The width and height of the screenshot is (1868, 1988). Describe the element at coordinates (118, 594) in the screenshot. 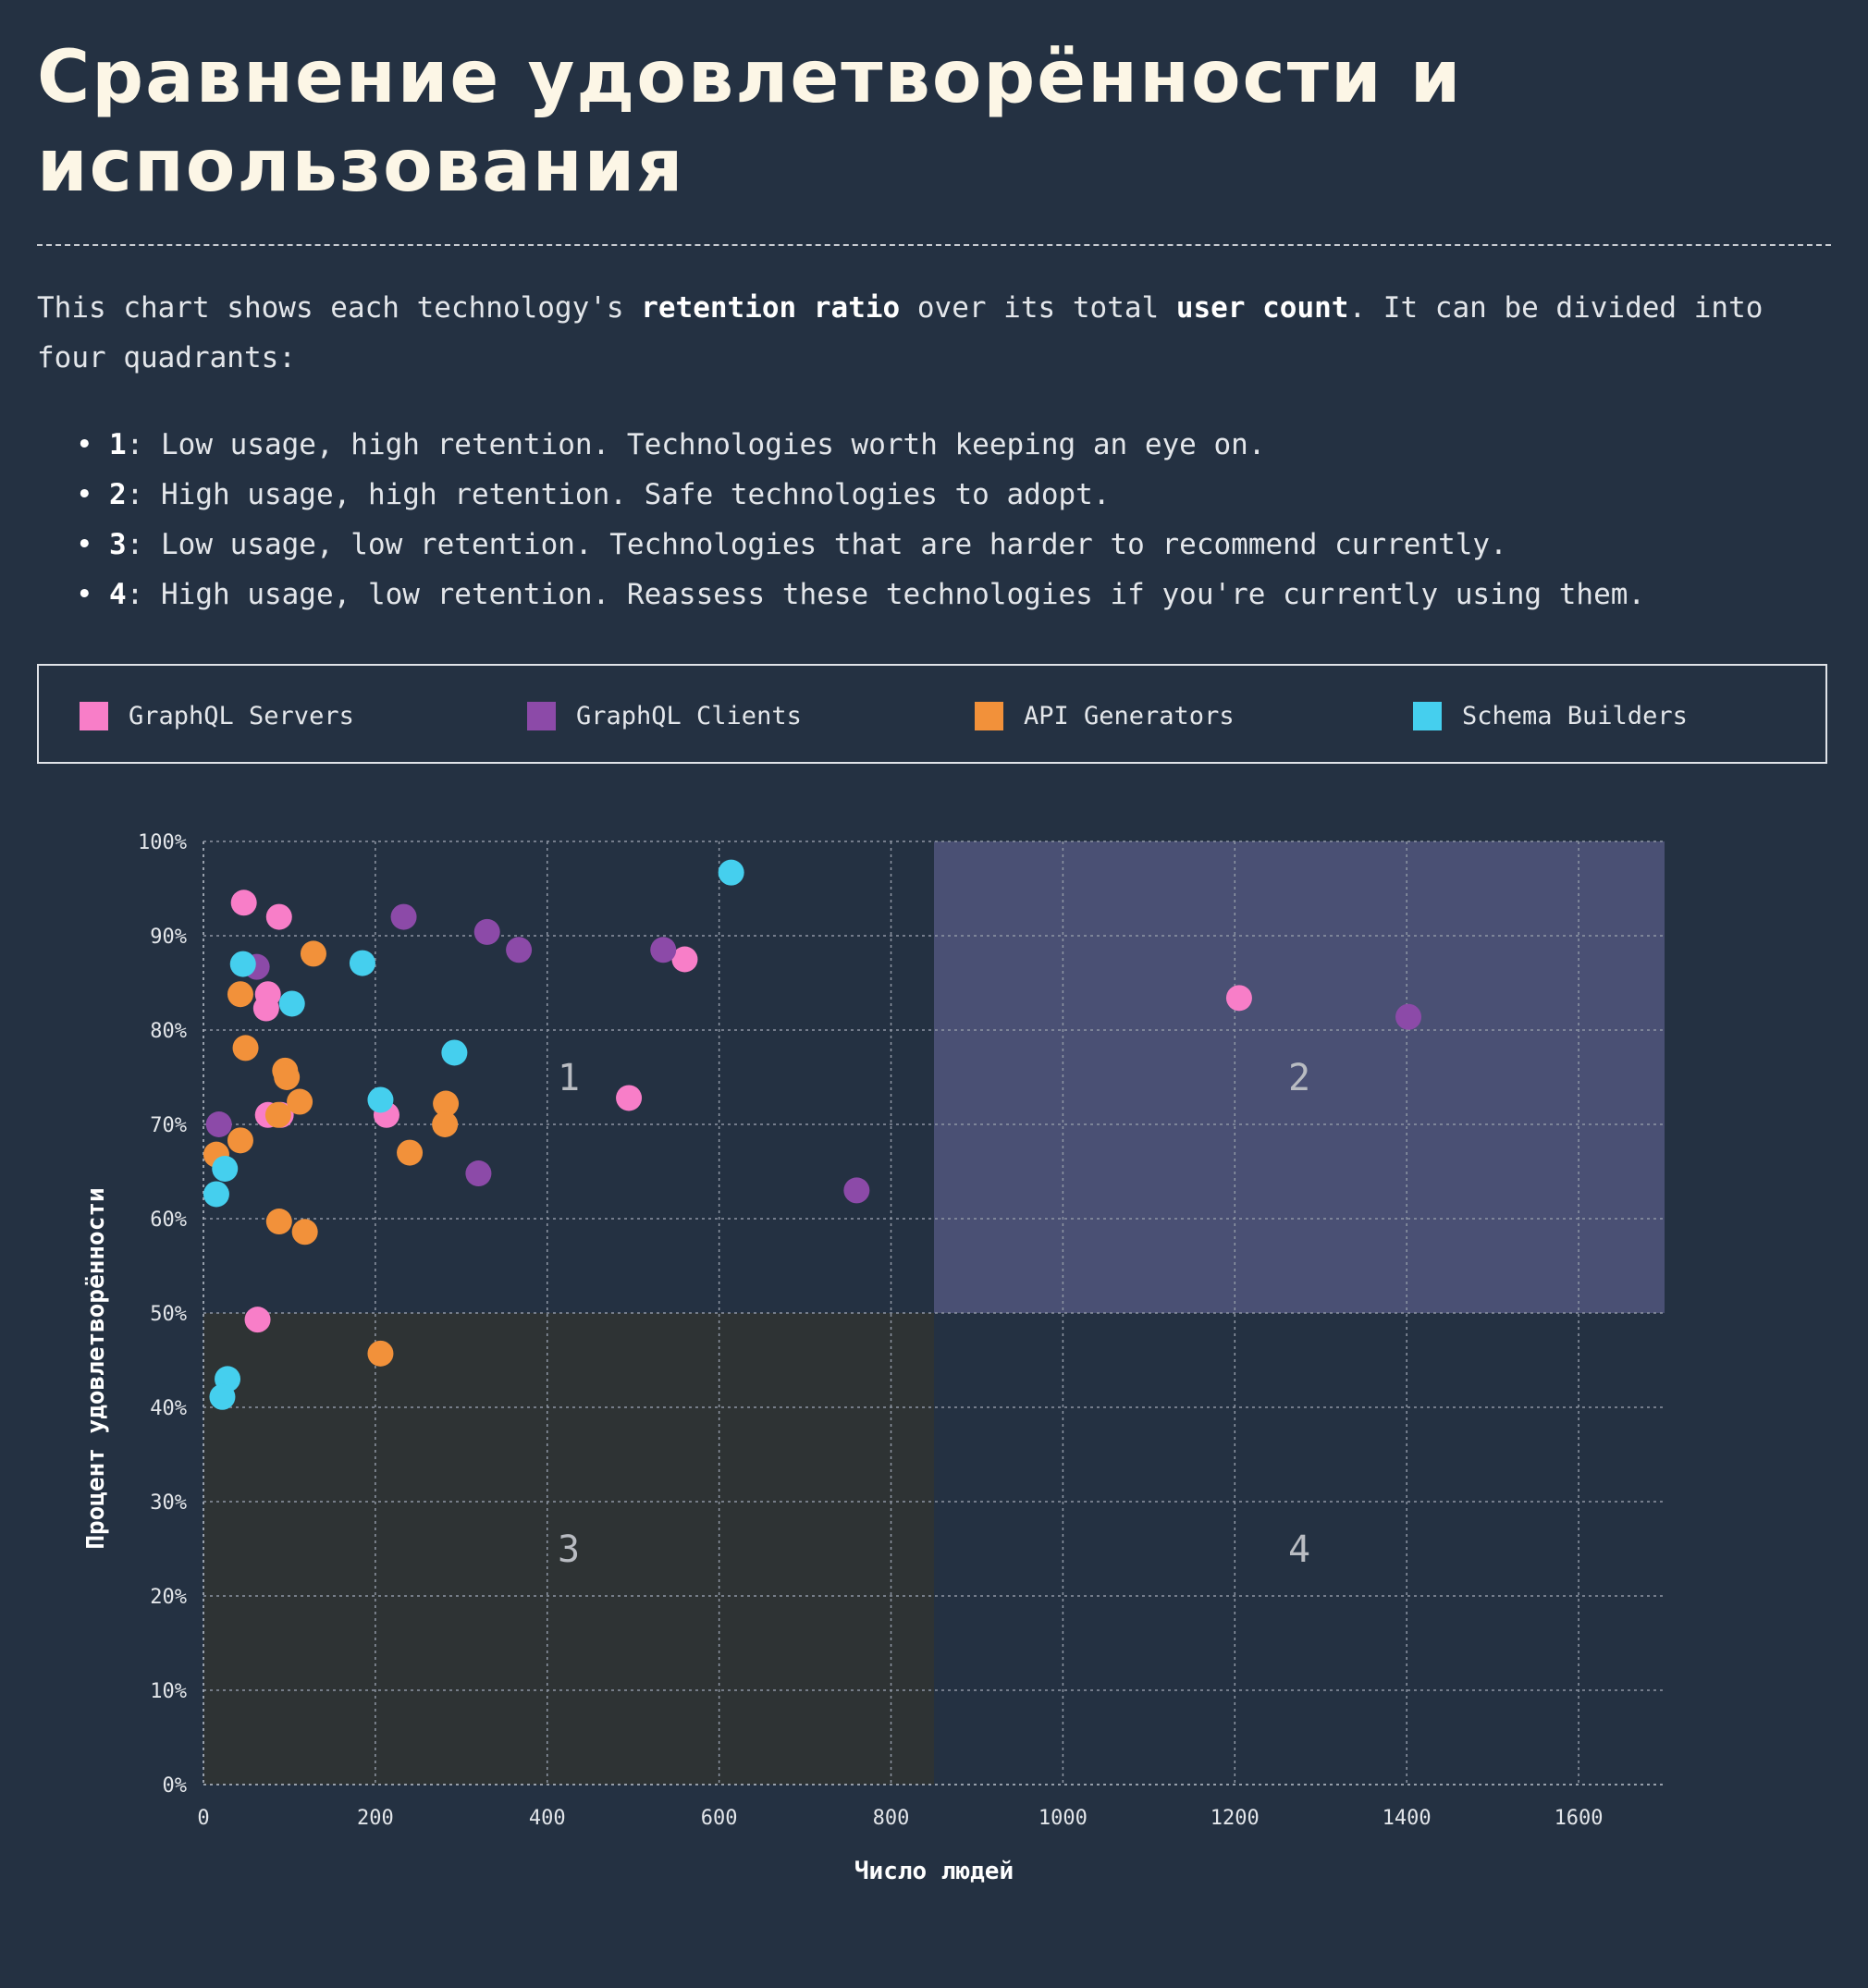

I see `quadrant-note-number: 4` at that location.